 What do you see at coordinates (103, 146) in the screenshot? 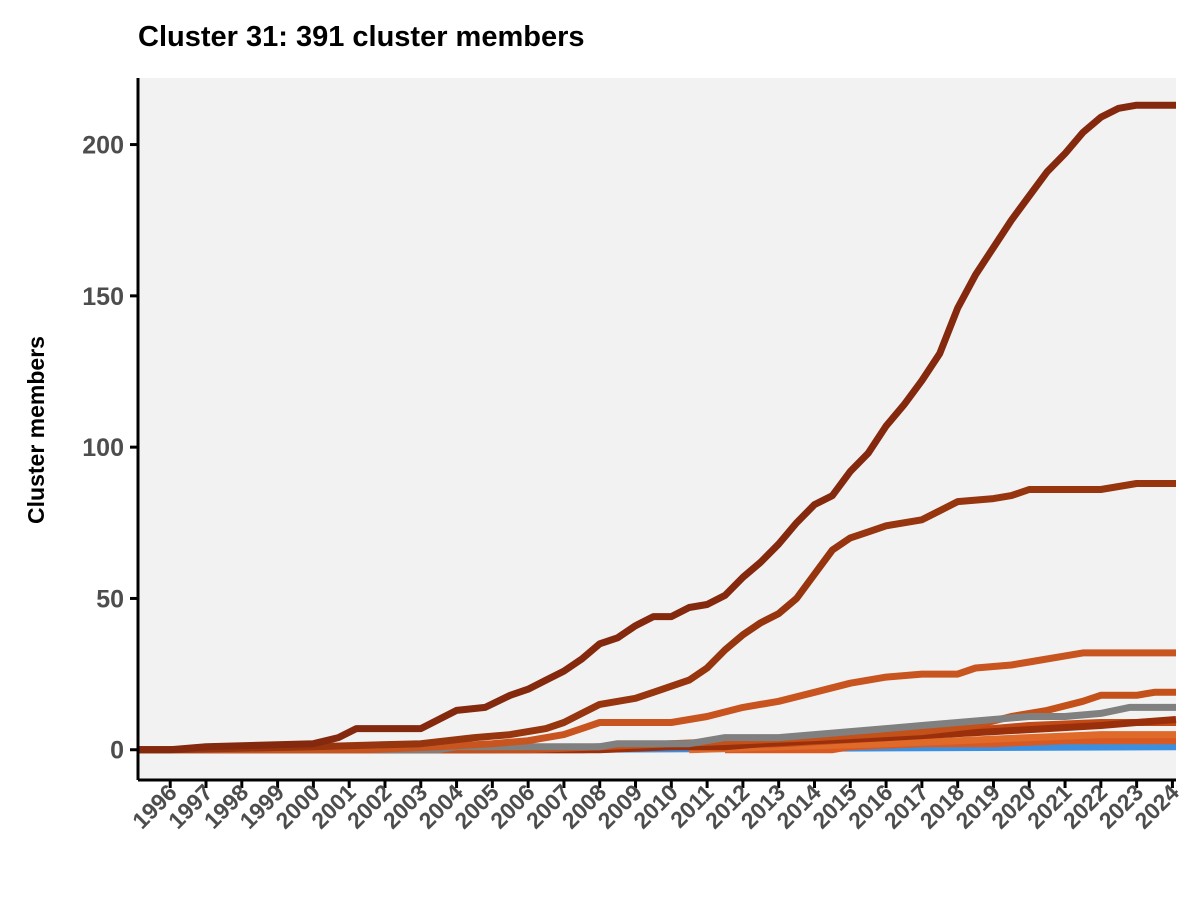
I see `y-tick-label: 200` at bounding box center [103, 146].